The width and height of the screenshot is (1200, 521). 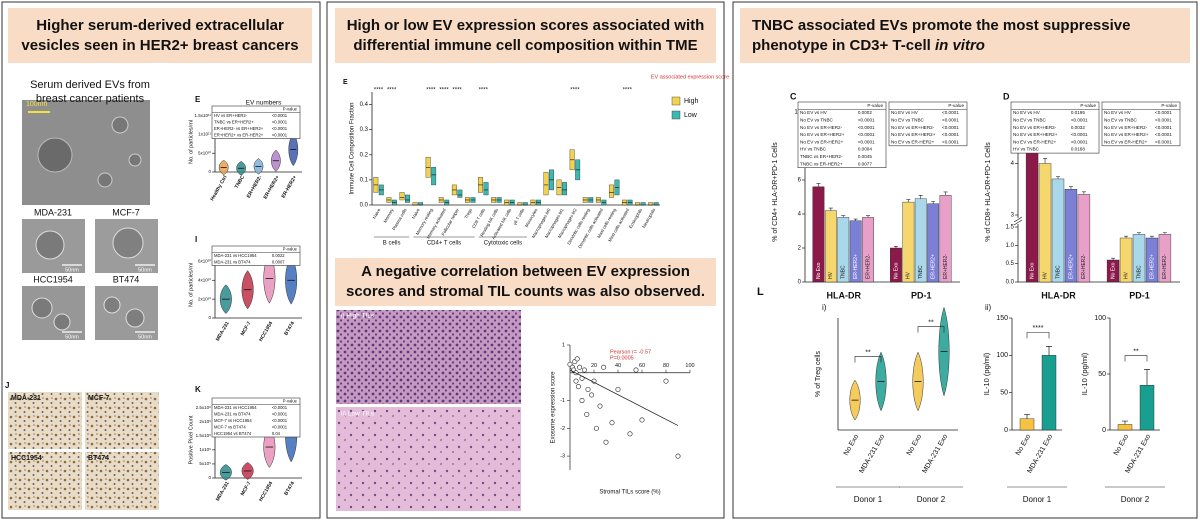 What do you see at coordinates (219, 188) in the screenshot?
I see `x-tick-label: Healthy Ctrl` at bounding box center [219, 188].